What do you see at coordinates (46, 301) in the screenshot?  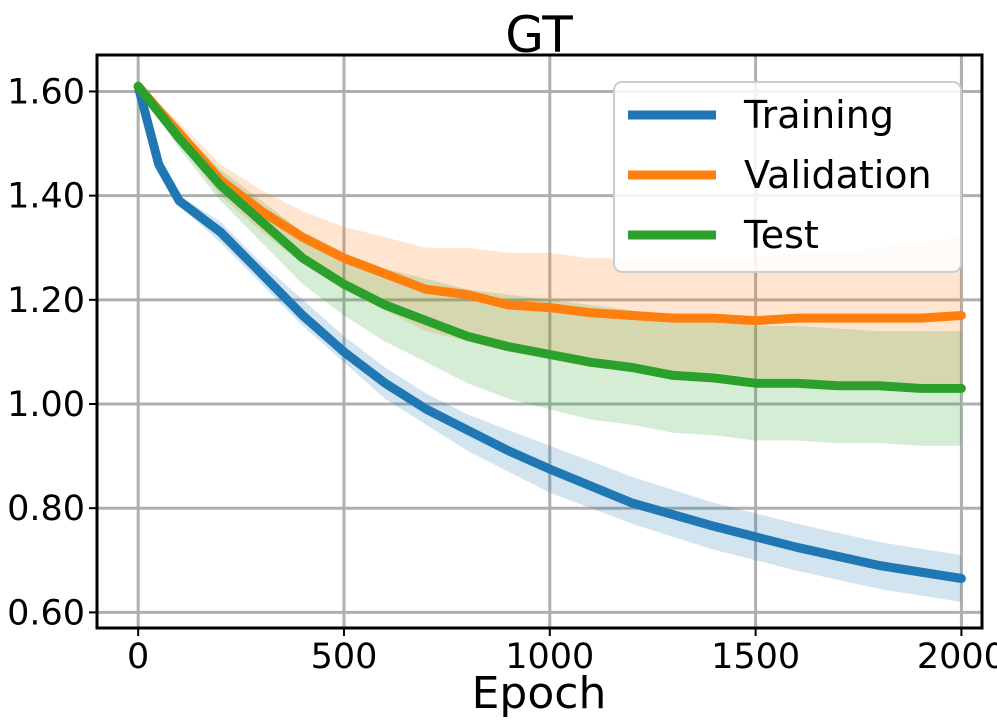 I see `y-tick-label-3: 1.20` at bounding box center [46, 301].